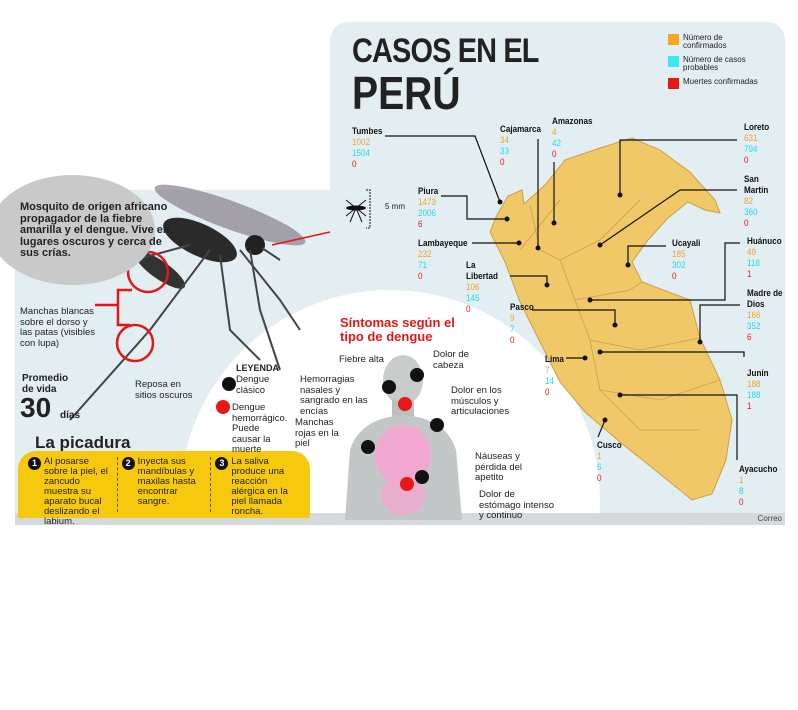  I want to click on life-label: Promedio de vida, so click(45, 384).